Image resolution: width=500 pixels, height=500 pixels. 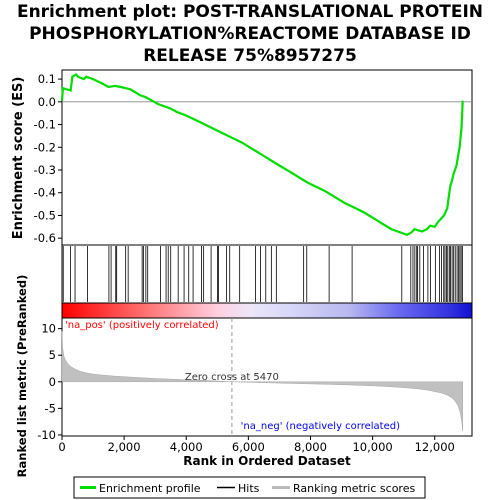 I want to click on x-tick-label: 0, so click(x=61, y=447).